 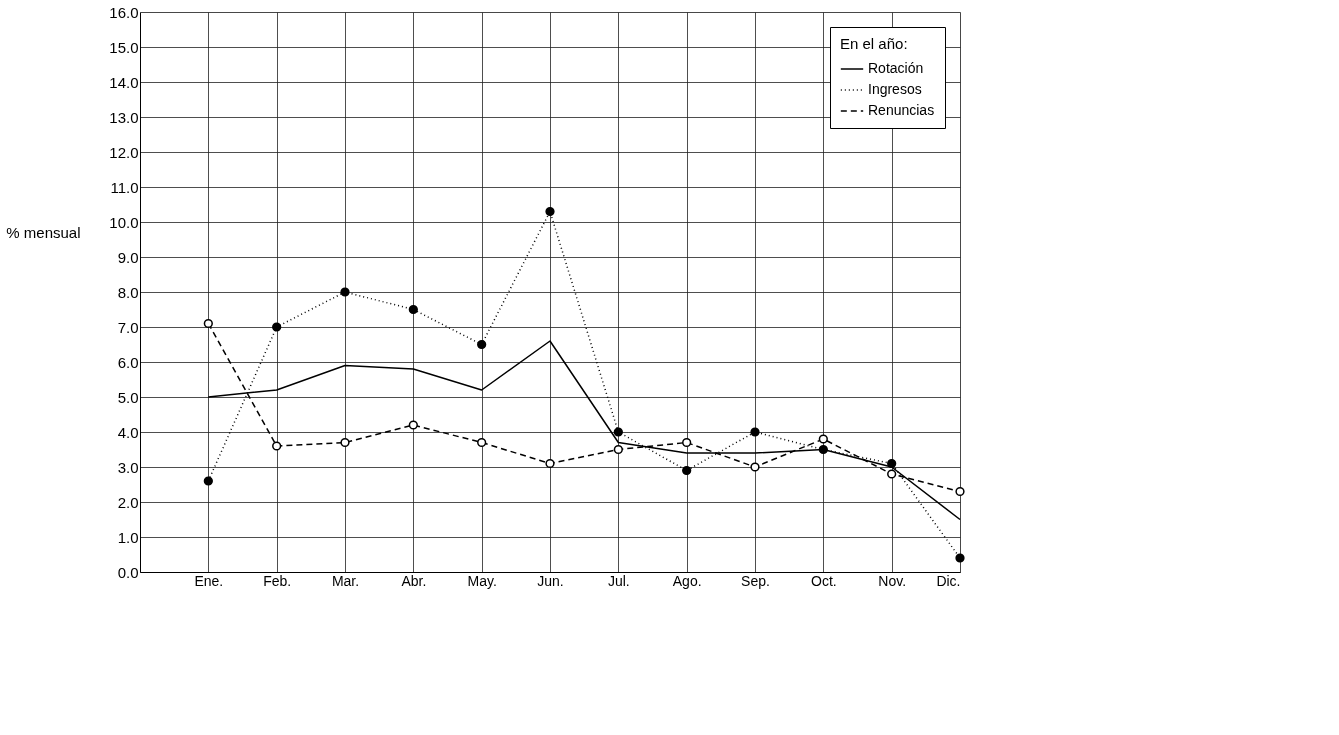 What do you see at coordinates (128, 572) in the screenshot?
I see `y-tick-label: 0.0` at bounding box center [128, 572].